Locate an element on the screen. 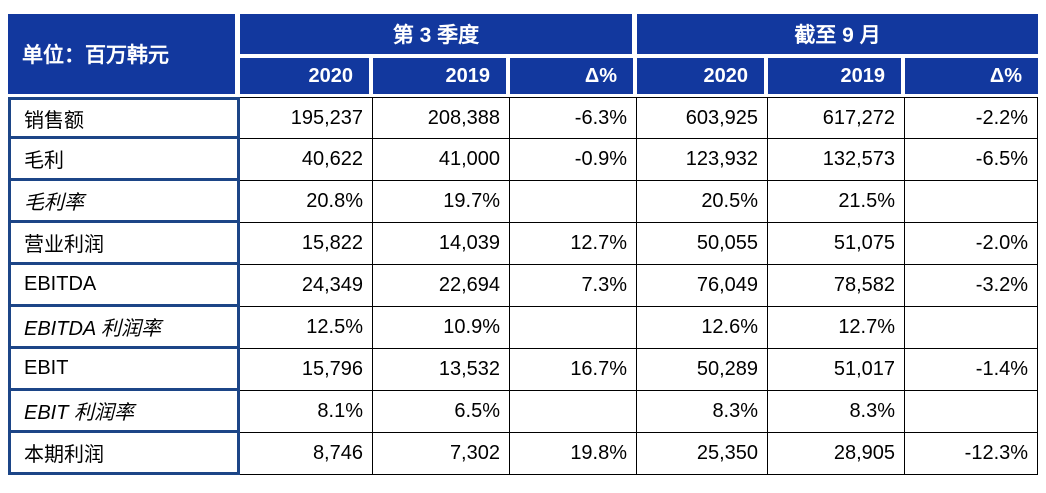  cell-q3-delta-pct: -0.9% is located at coordinates (574, 160).